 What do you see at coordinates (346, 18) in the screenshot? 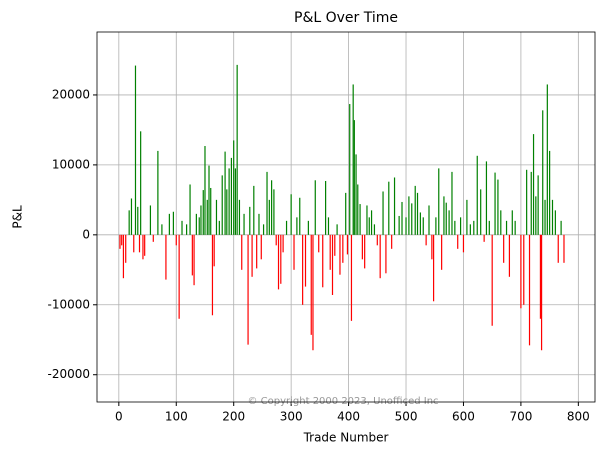
I see `chart-title: P&L Over Time` at bounding box center [346, 18].